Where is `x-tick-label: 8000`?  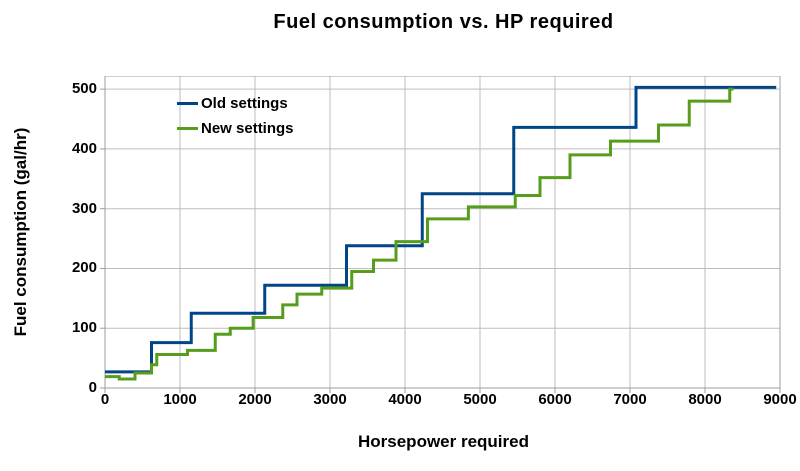
x-tick-label: 8000 is located at coordinates (705, 399).